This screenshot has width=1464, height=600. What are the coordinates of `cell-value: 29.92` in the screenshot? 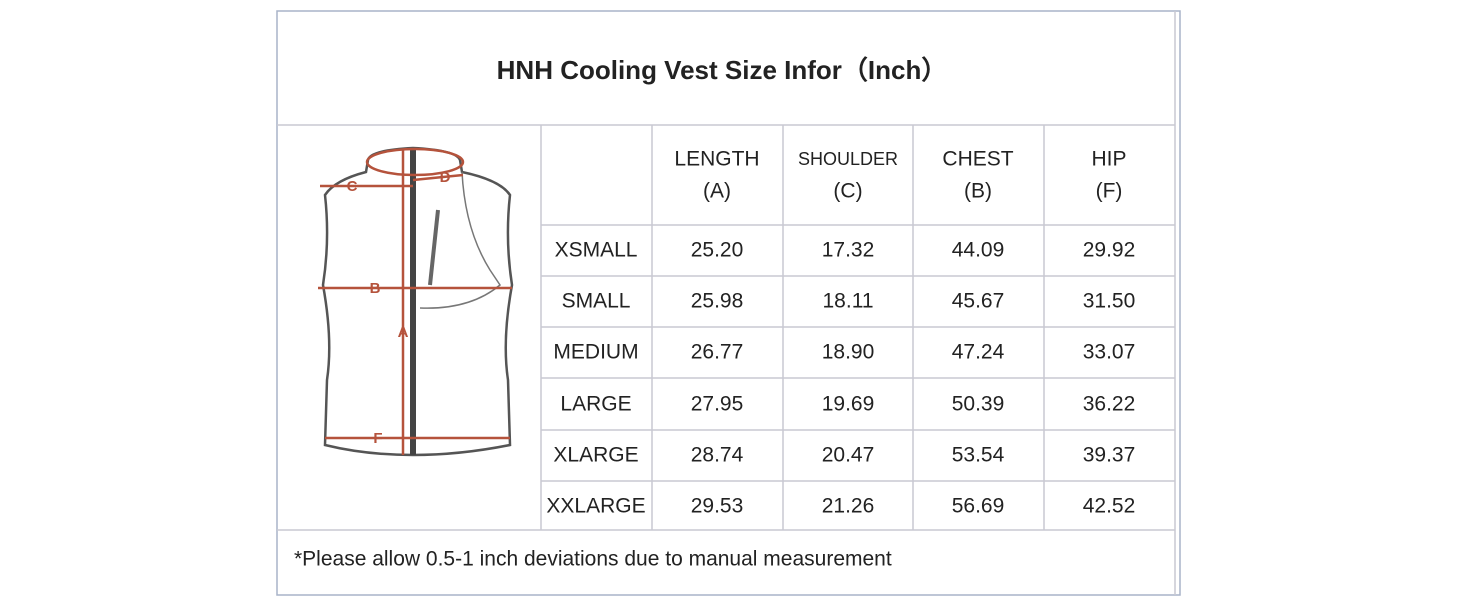 It's located at (1109, 250).